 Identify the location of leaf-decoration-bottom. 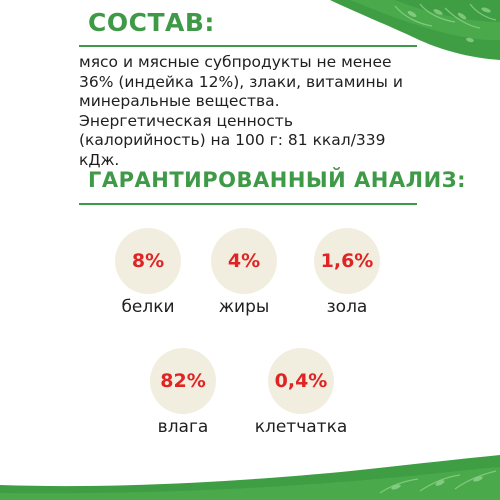
(250, 477).